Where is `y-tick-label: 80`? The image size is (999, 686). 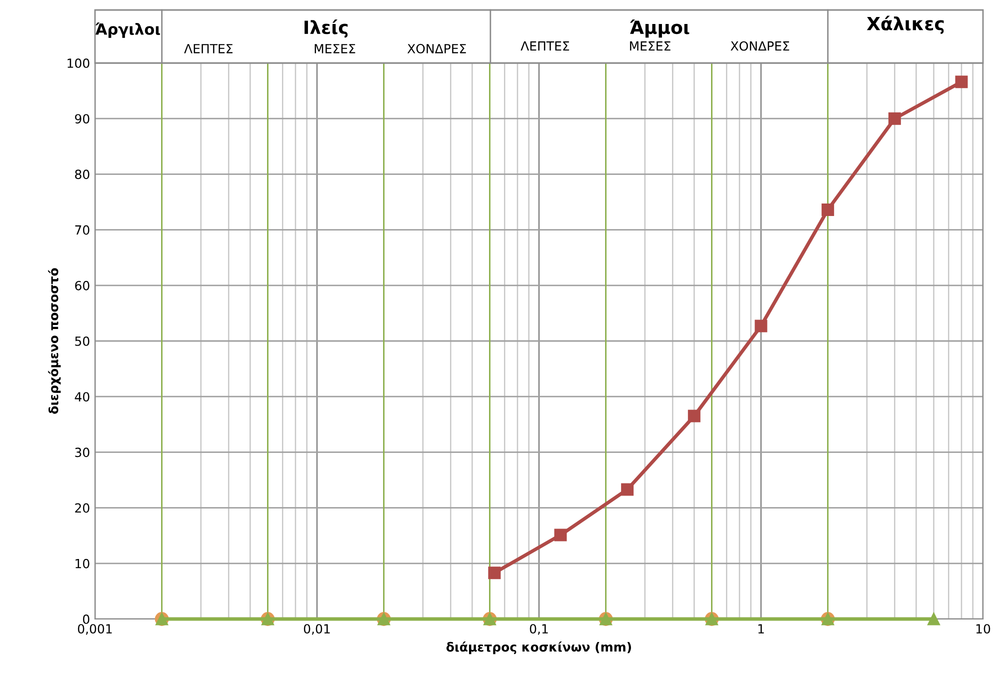
y-tick-label: 80 is located at coordinates (82, 175).